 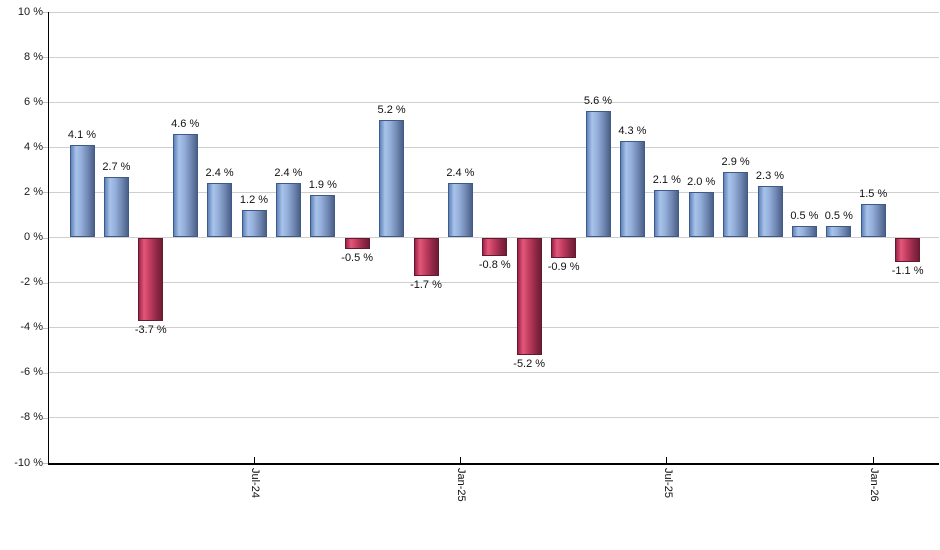 What do you see at coordinates (255, 483) in the screenshot?
I see `x-axis-label: Jul-24` at bounding box center [255, 483].